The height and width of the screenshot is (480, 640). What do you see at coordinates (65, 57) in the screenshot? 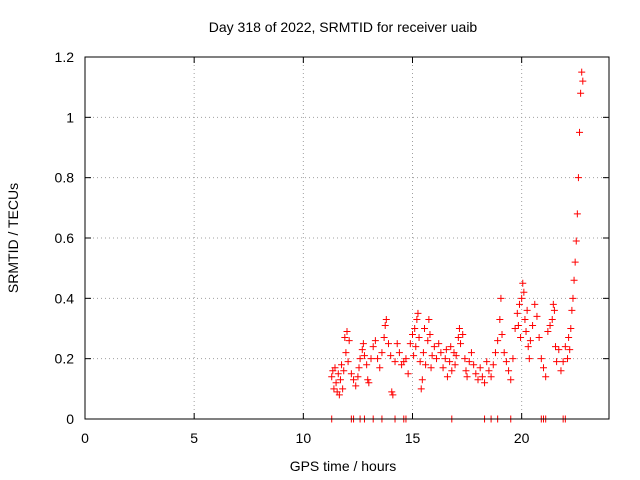
I see `y-tick-label: 1.2` at bounding box center [65, 57].